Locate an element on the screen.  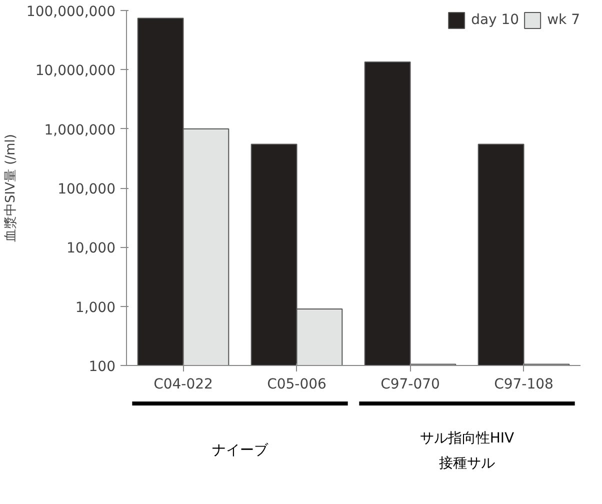
y-tick-label: 100 is located at coordinates (102, 367).